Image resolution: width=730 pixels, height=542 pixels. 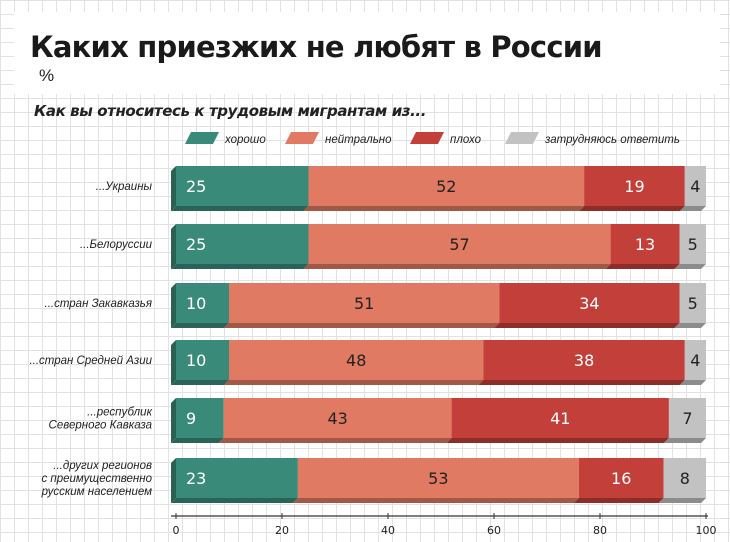 What do you see at coordinates (316, 47) in the screenshot?
I see `chart-title: Каких приезжих не любят в России` at bounding box center [316, 47].